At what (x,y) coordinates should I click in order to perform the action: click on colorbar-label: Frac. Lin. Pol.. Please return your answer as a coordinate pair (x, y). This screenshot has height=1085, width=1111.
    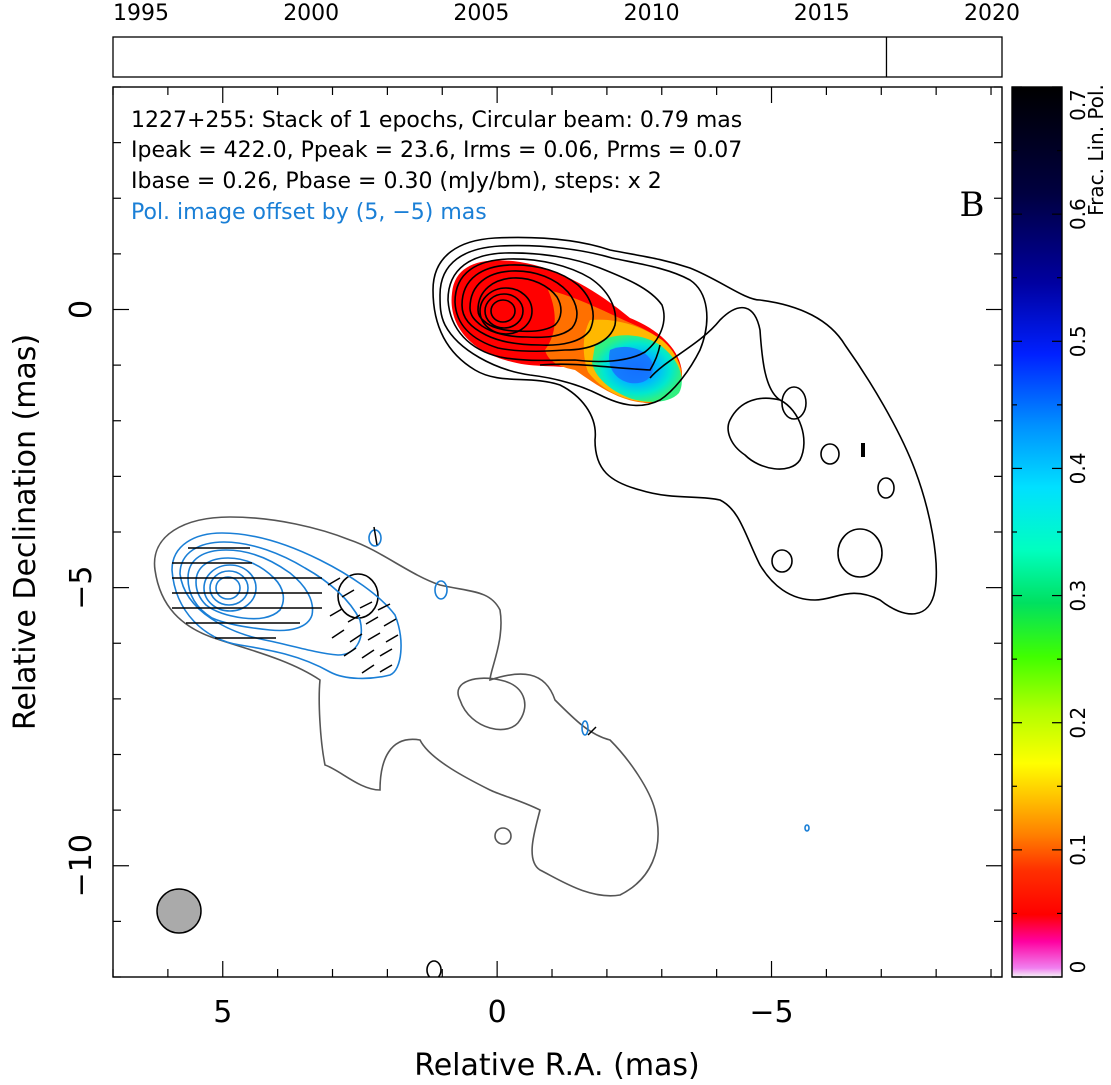
    Looking at the image, I should click on (1096, 150).